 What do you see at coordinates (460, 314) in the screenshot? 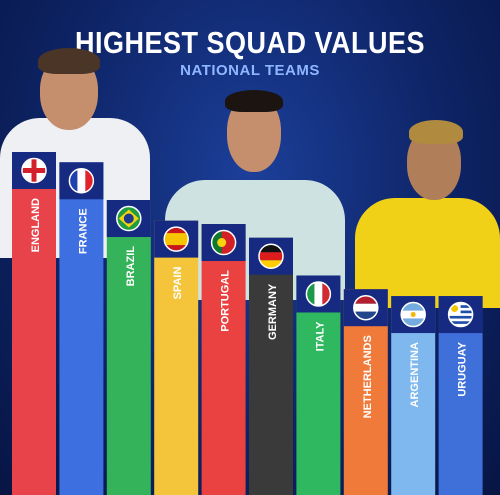
I see `uruguay-flag-icon` at bounding box center [460, 314].